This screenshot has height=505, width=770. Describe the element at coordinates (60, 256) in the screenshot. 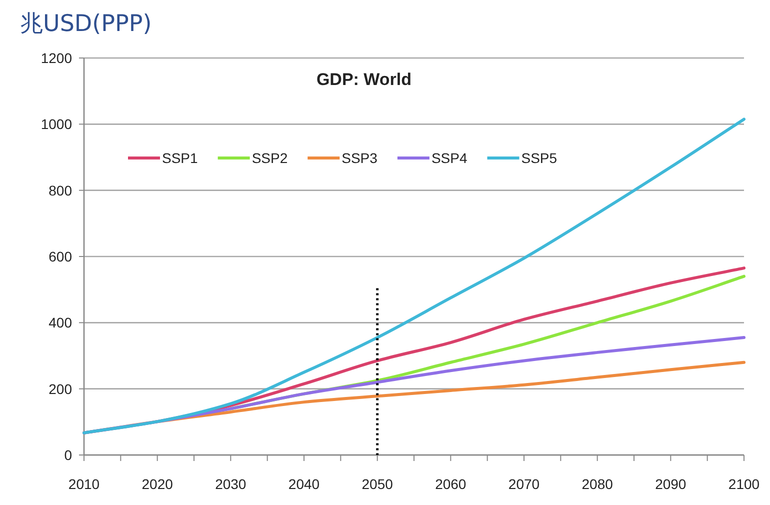

I see `y-tick-label: 600` at that location.